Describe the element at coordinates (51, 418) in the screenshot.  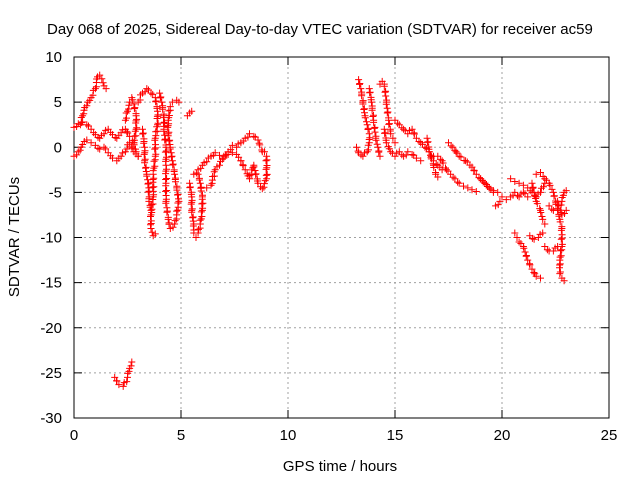
I see `y-tick-label: -30` at that location.